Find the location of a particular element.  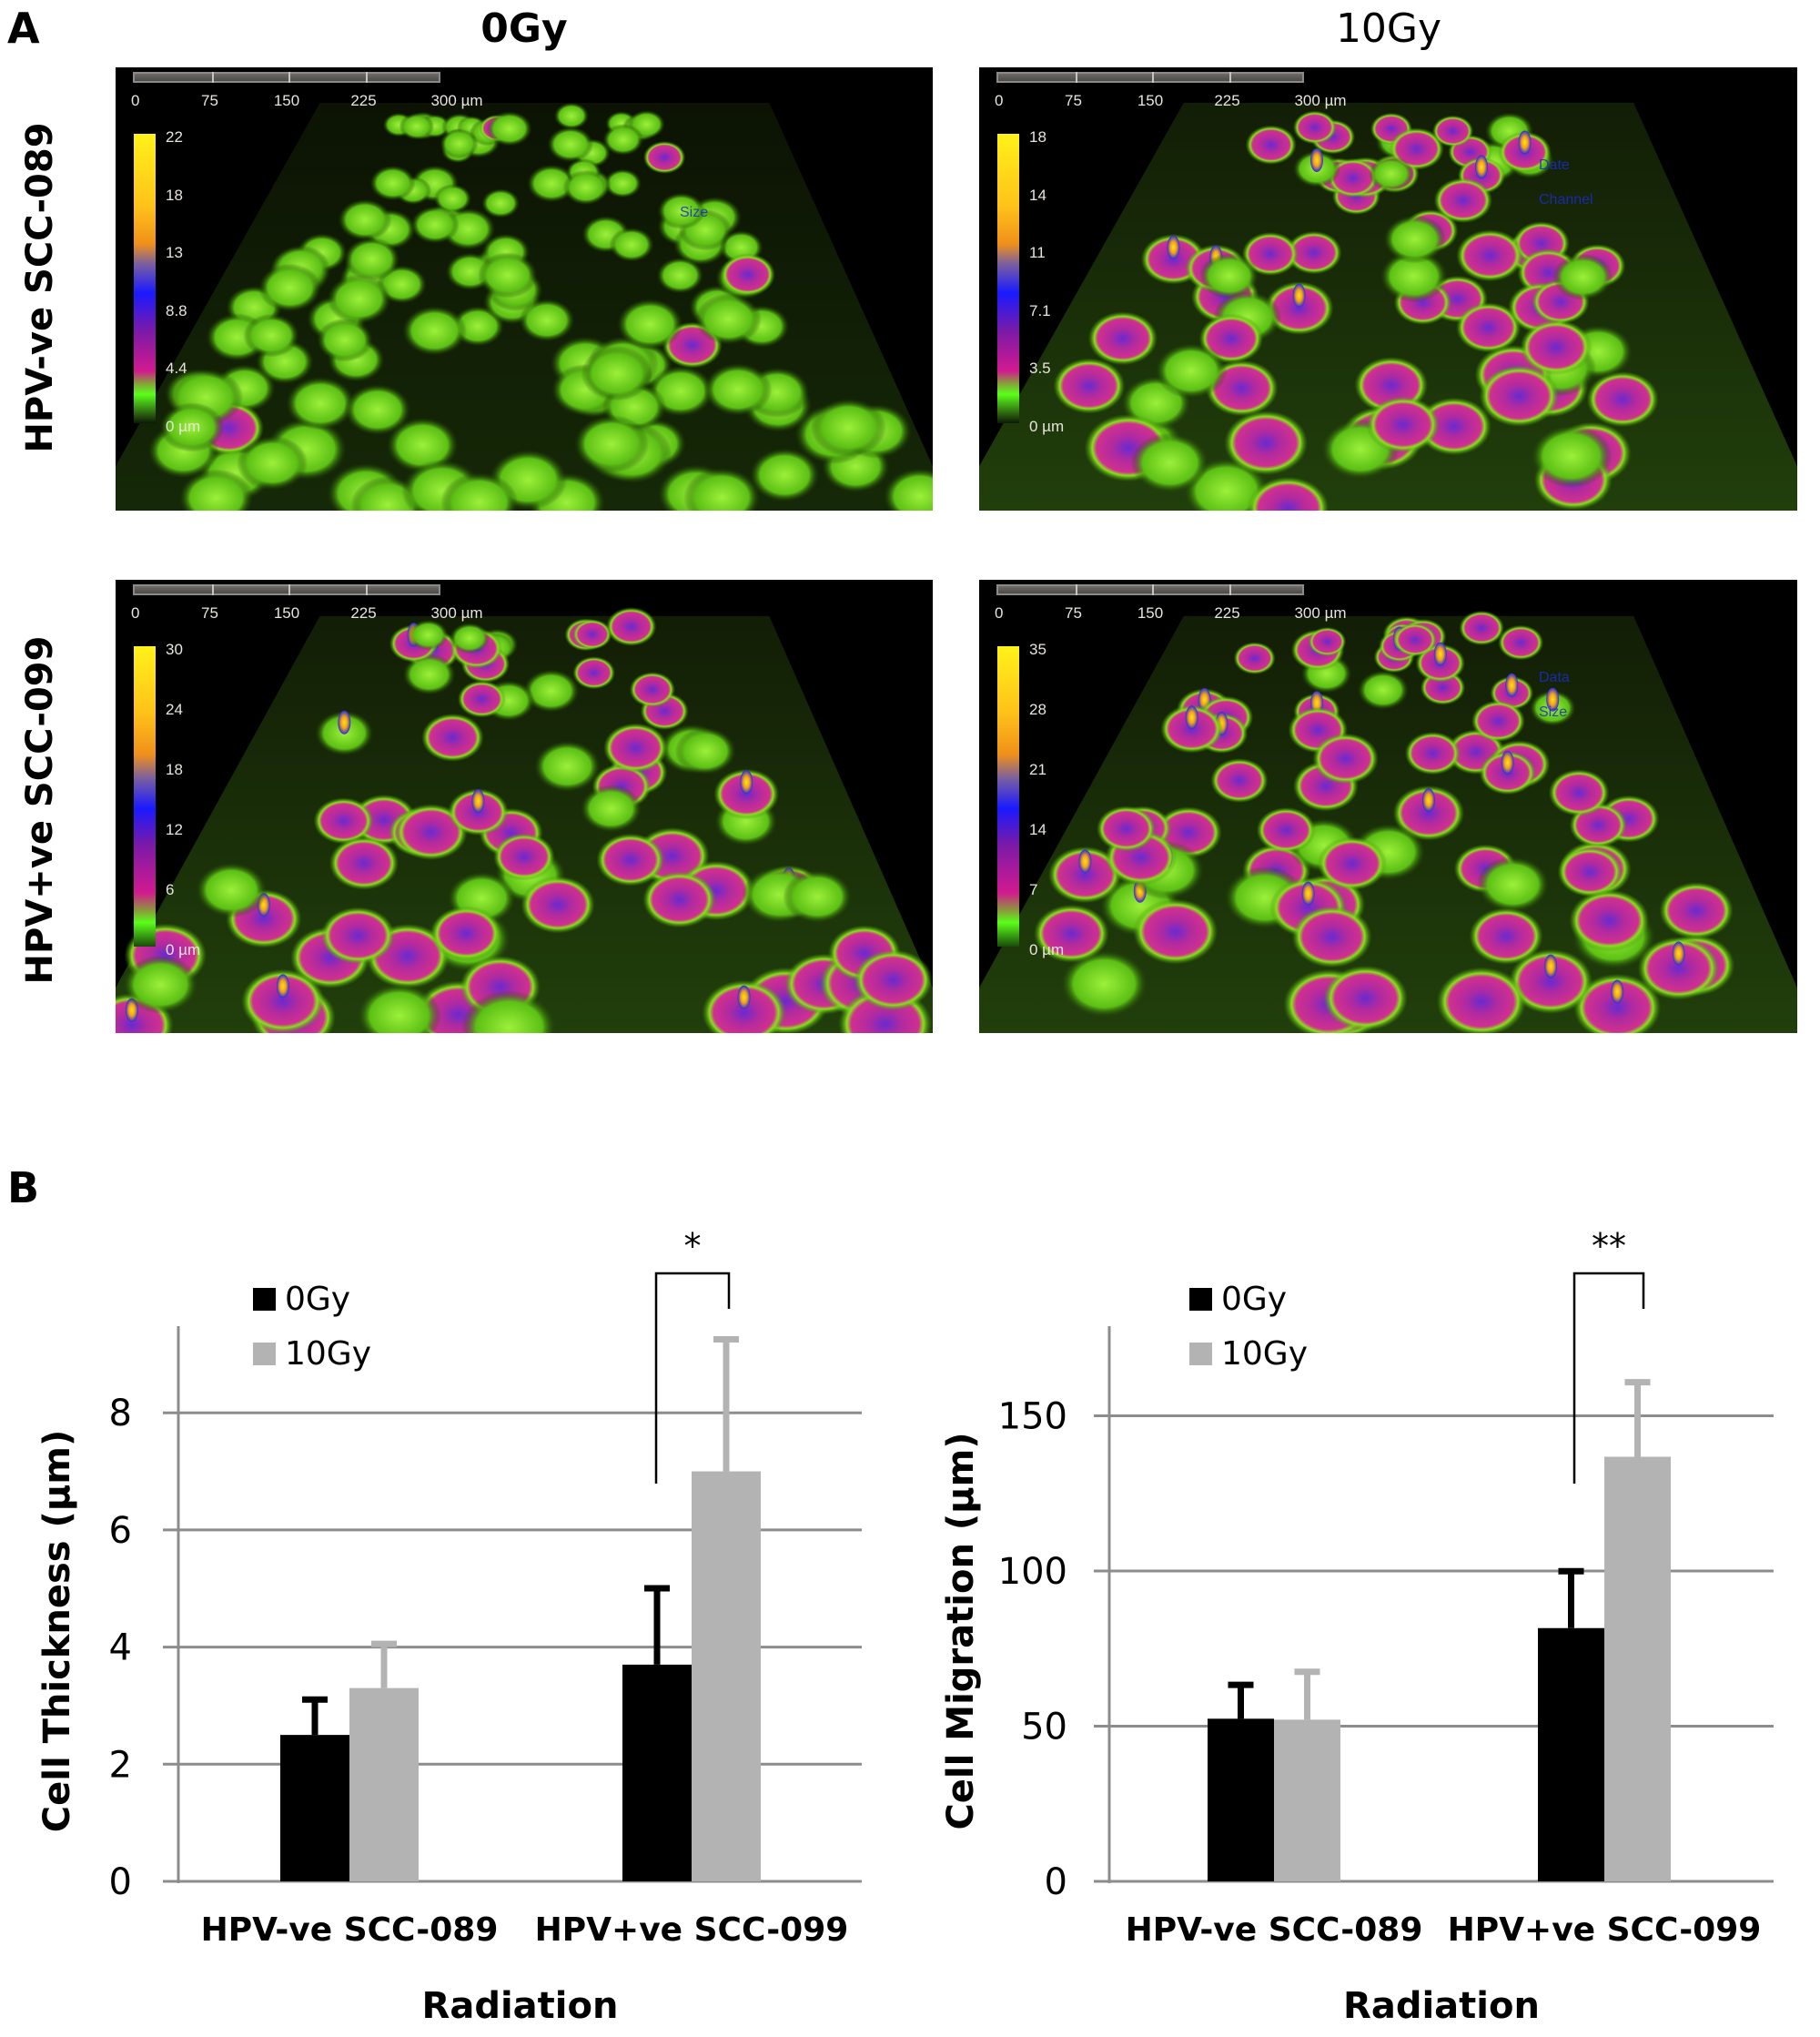

x-category-label: HPV-ve SCC-089 is located at coordinates (350, 1930).